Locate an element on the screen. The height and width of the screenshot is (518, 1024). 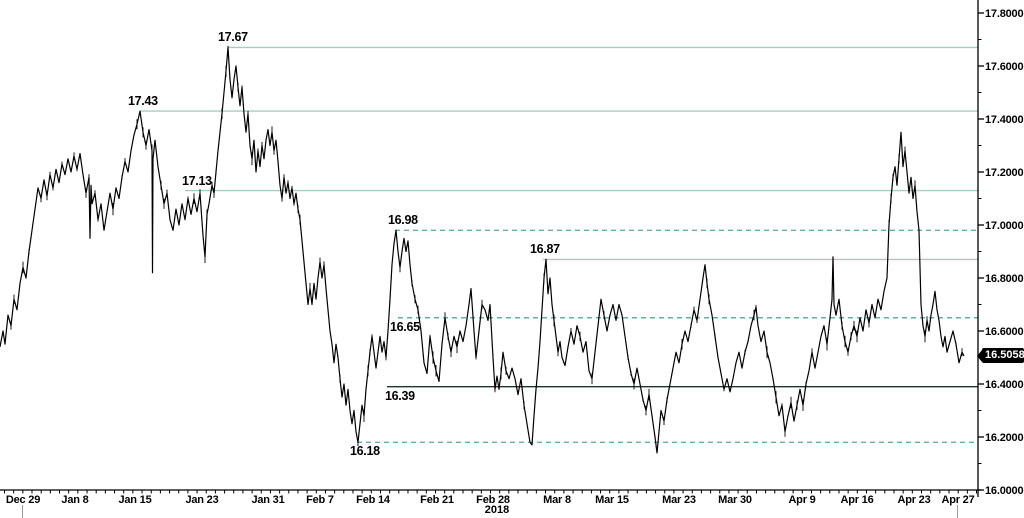
badge-arrow-icon is located at coordinates (979, 355).